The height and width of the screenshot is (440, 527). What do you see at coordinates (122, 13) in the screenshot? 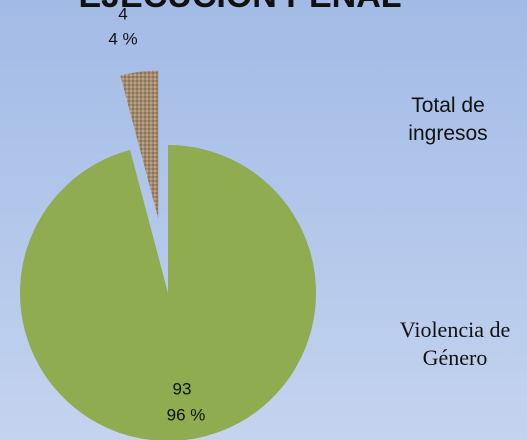
I see `value-label: 4` at bounding box center [122, 13].